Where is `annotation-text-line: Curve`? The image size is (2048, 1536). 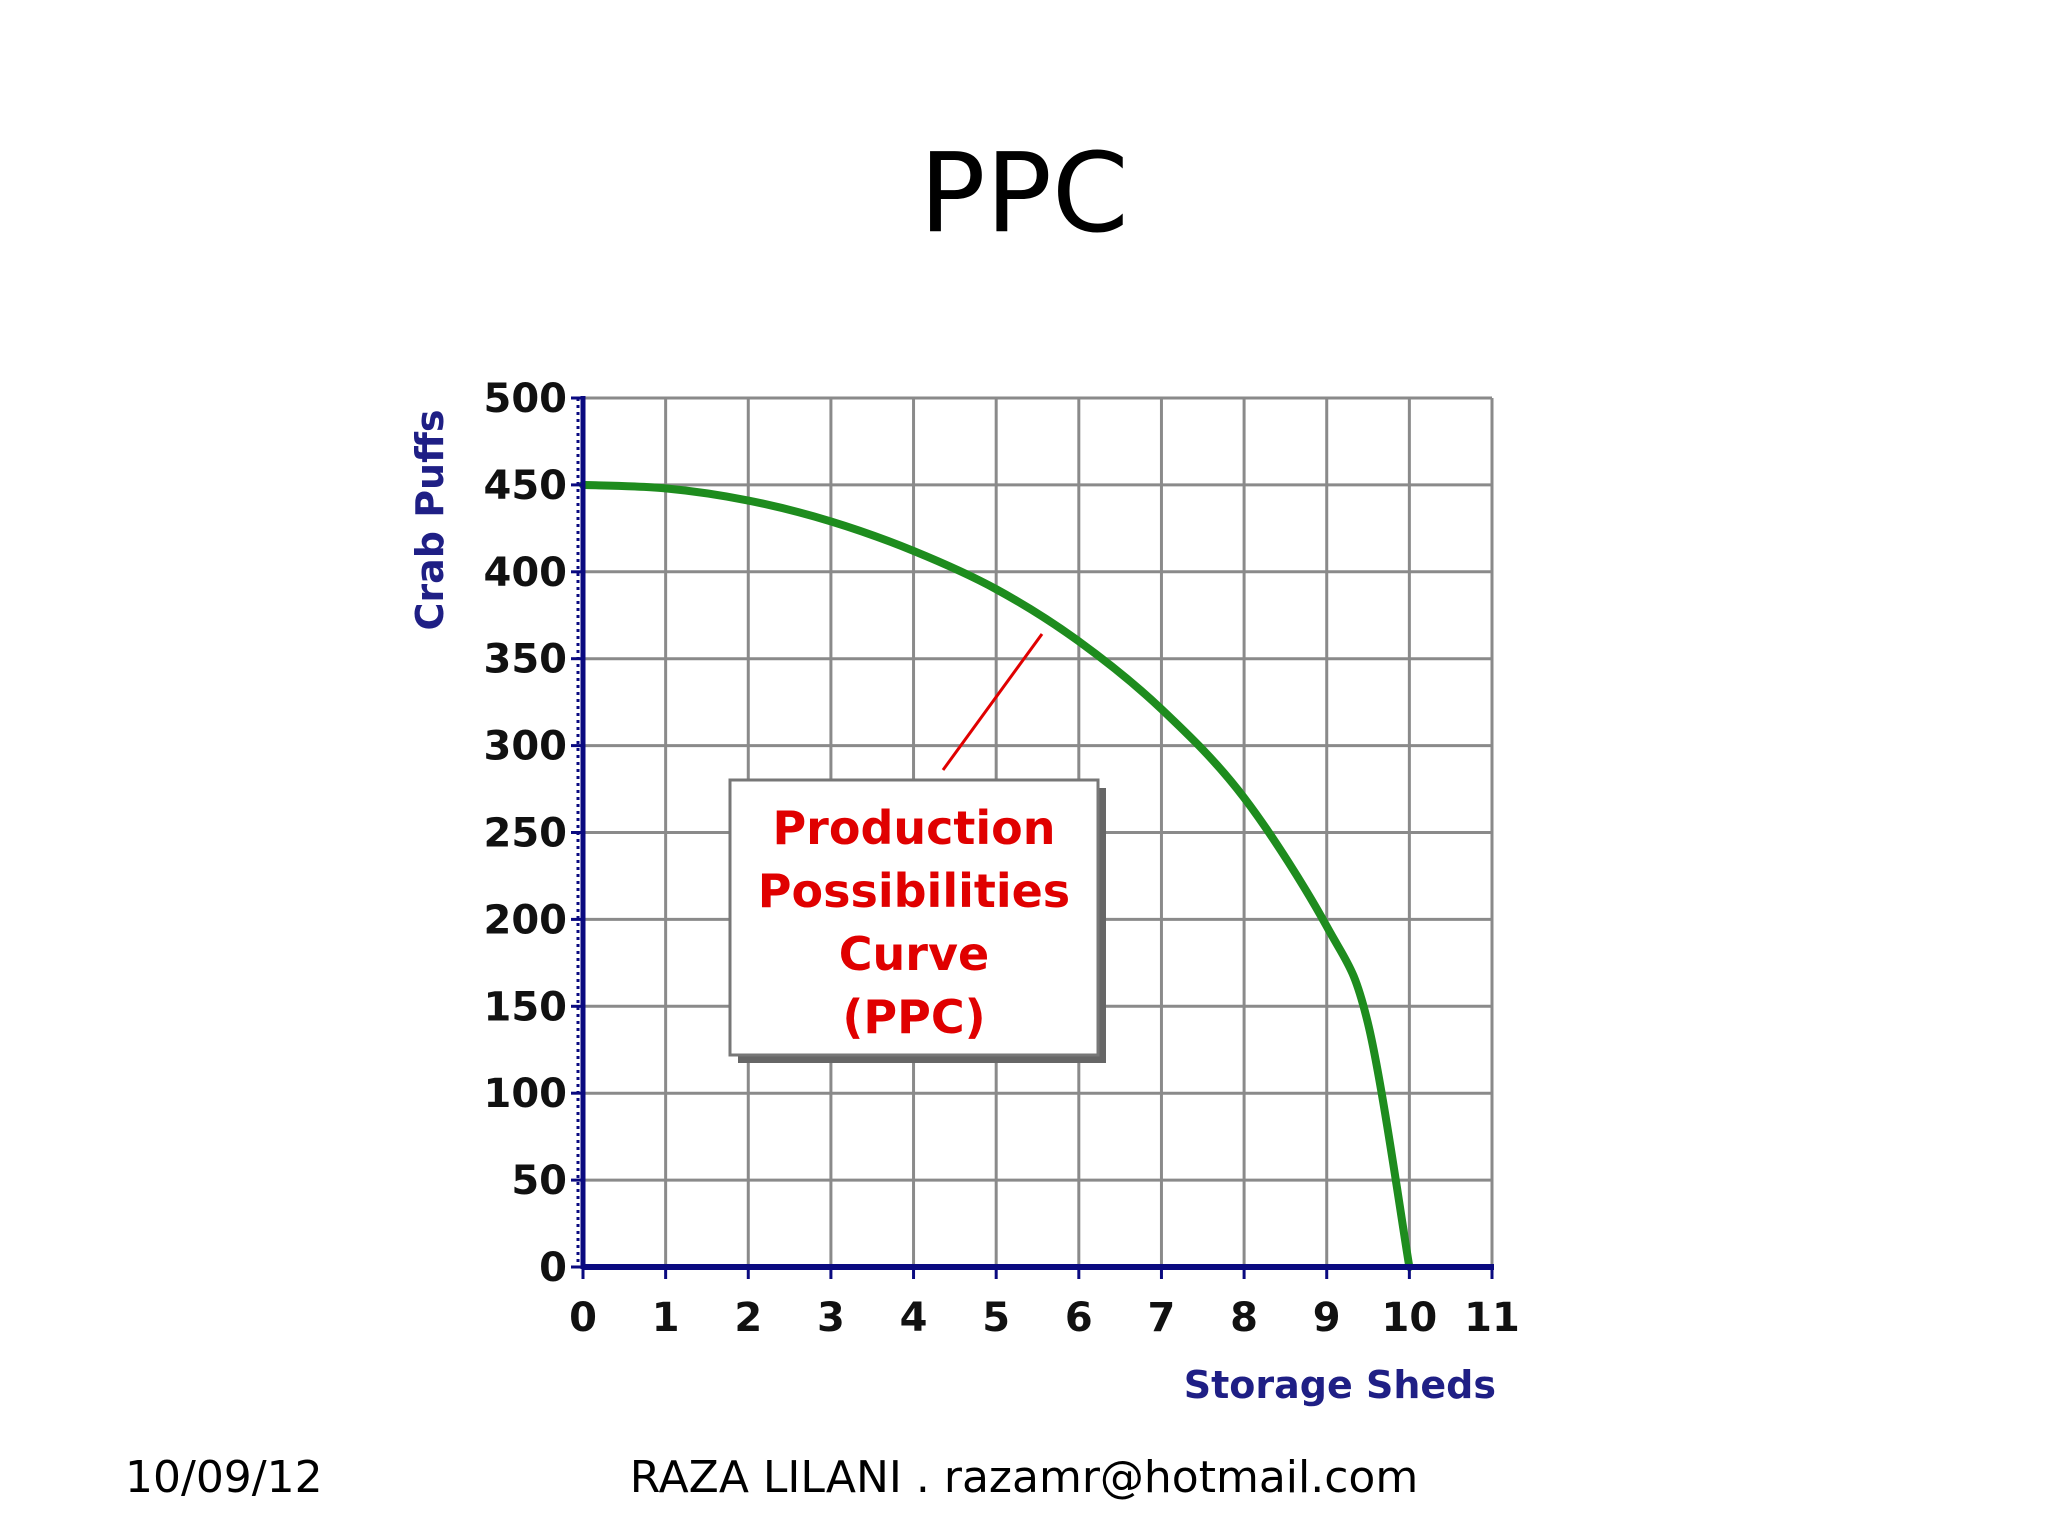 annotation-text-line: Curve is located at coordinates (914, 954).